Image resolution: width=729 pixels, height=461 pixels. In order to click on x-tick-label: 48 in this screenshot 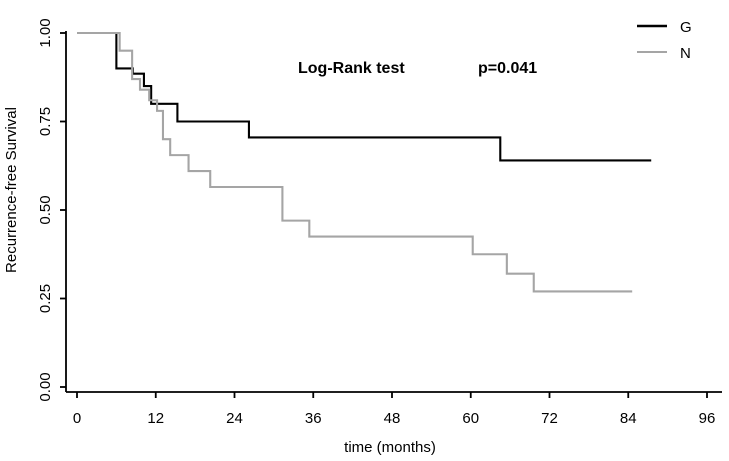, I will do `click(392, 418)`.